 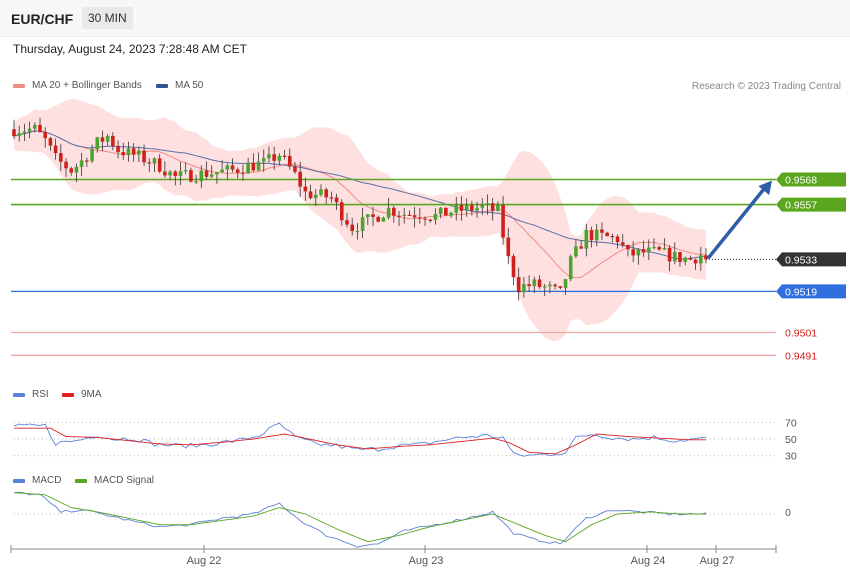 What do you see at coordinates (204, 561) in the screenshot?
I see `x-tick-label: Aug 22` at bounding box center [204, 561].